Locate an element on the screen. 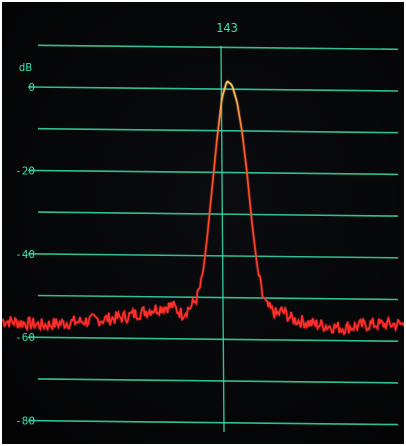 The width and height of the screenshot is (406, 446). y-tick-labels: 0 -20 -40 -60 -80 is located at coordinates (25, 254).